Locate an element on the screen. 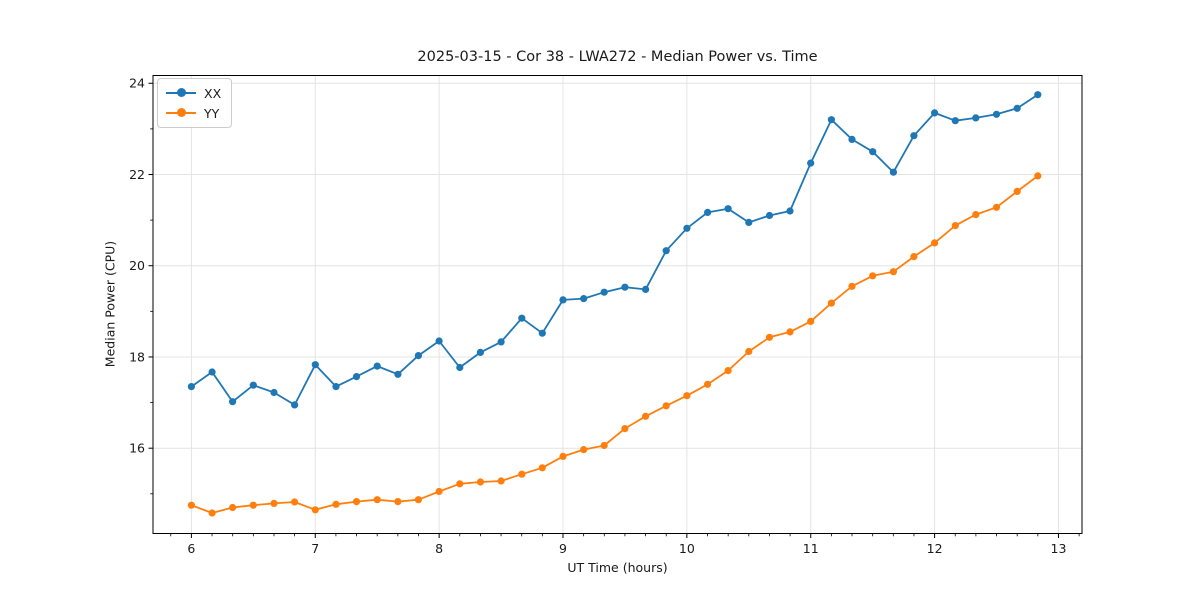 This screenshot has width=1200, height=600. x-tick-label: 8 is located at coordinates (439, 548).